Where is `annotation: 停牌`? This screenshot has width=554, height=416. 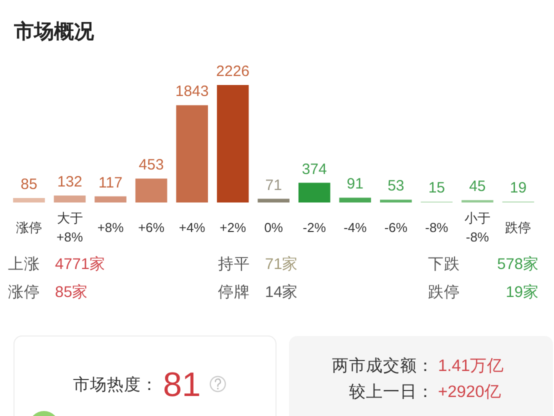
annotation: 停牌 is located at coordinates (234, 292).